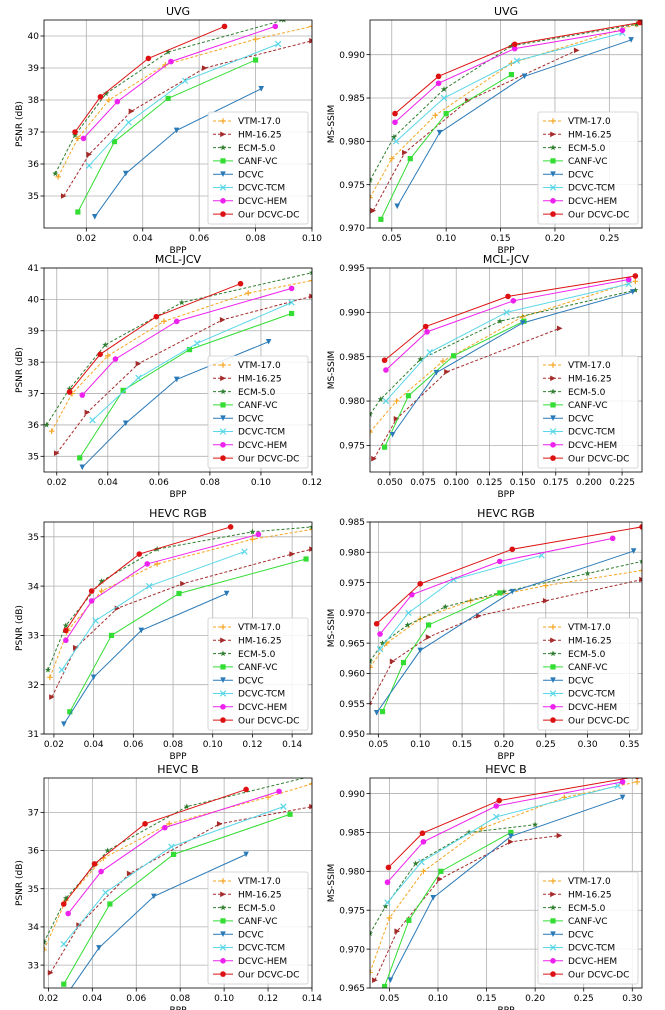 The width and height of the screenshot is (665, 1010). I want to click on series-group, so click(178, 625).